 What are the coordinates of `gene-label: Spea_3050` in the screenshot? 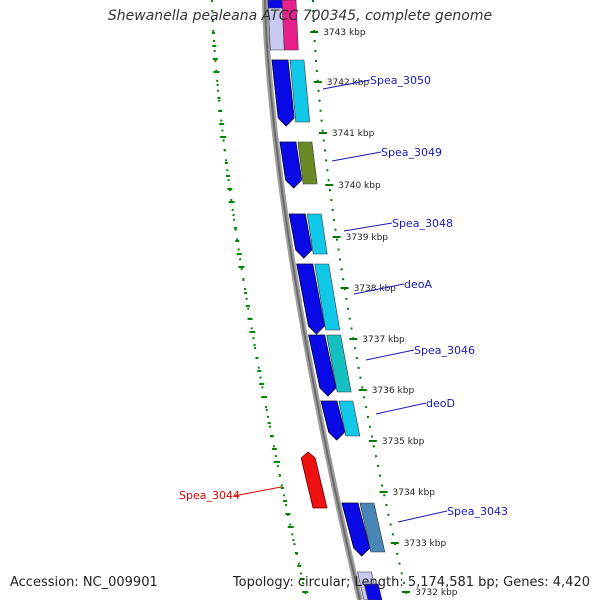 It's located at (400, 80).